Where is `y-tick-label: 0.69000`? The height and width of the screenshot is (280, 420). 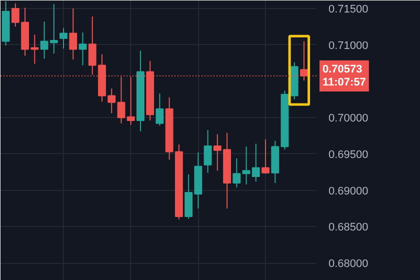 y-tick-label: 0.69000 is located at coordinates (348, 191).